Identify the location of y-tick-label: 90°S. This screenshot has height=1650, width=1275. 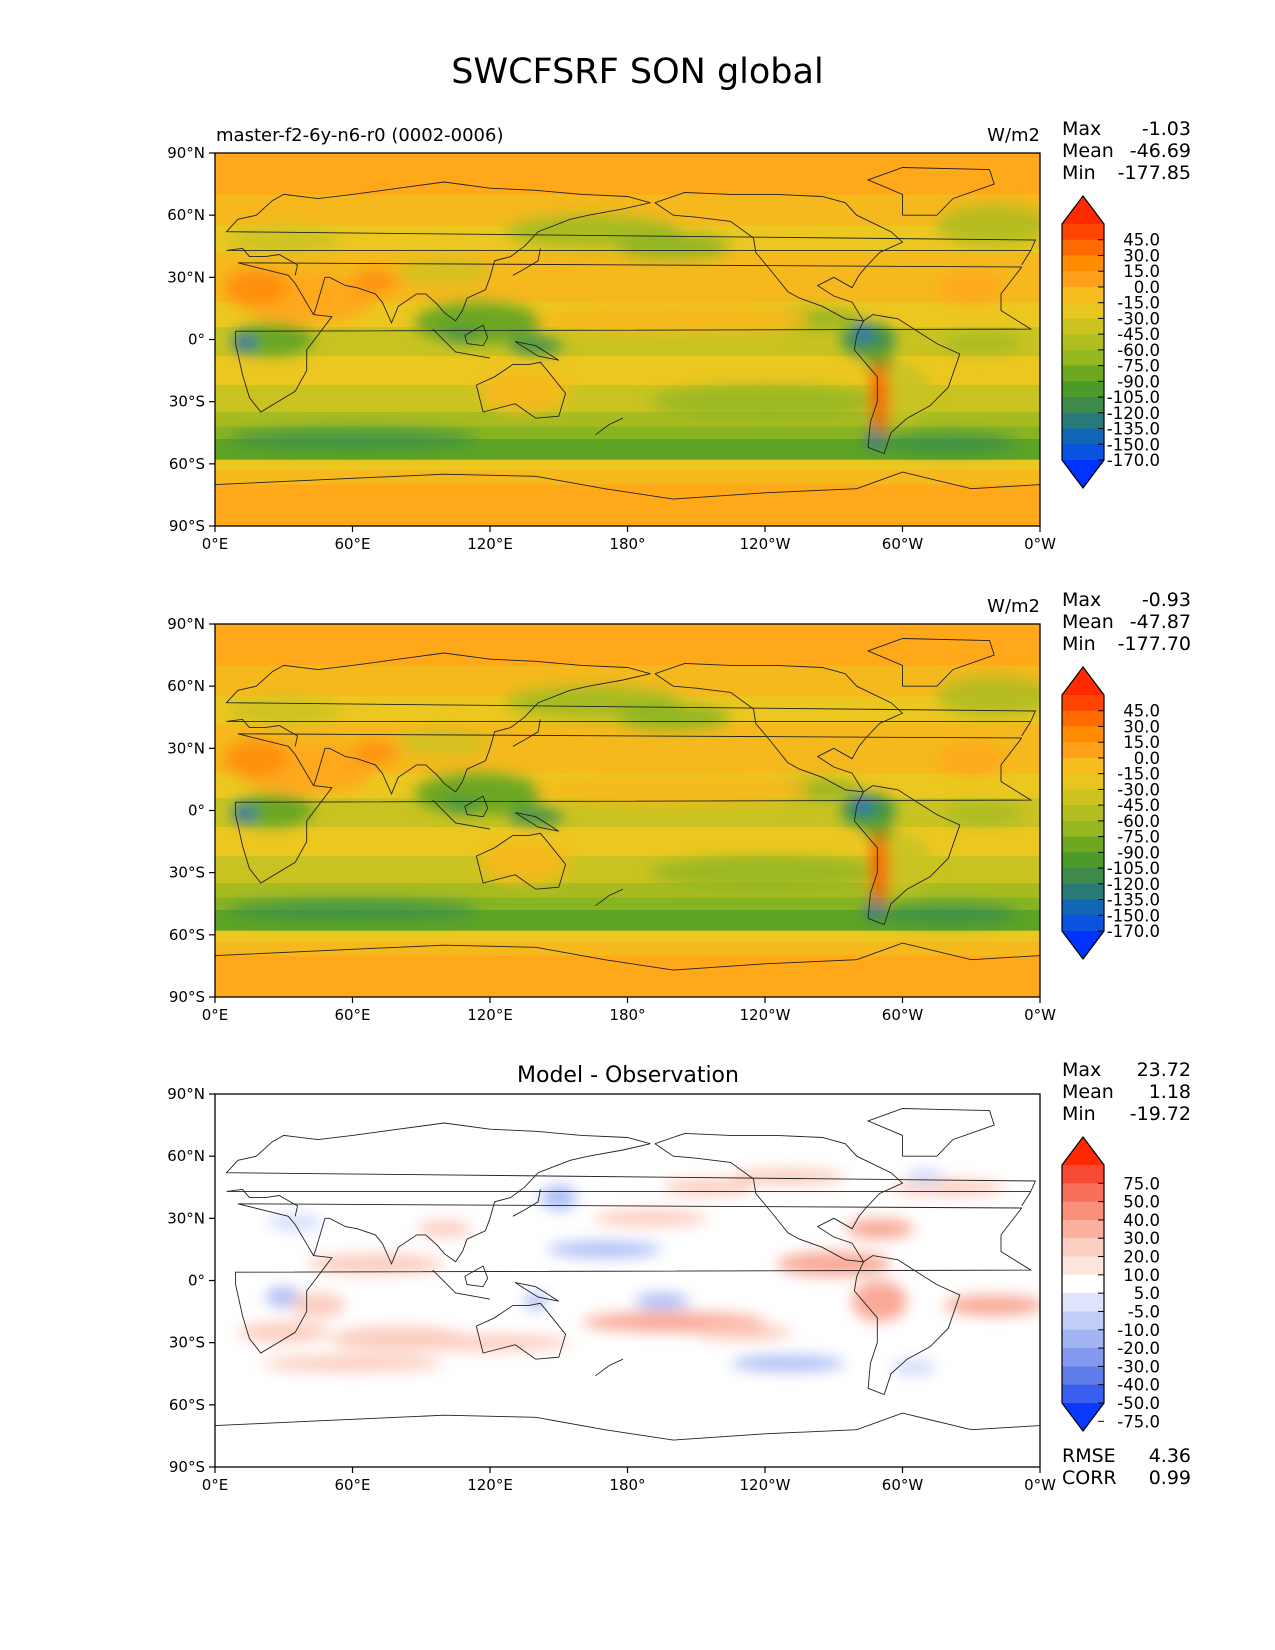
(187, 997).